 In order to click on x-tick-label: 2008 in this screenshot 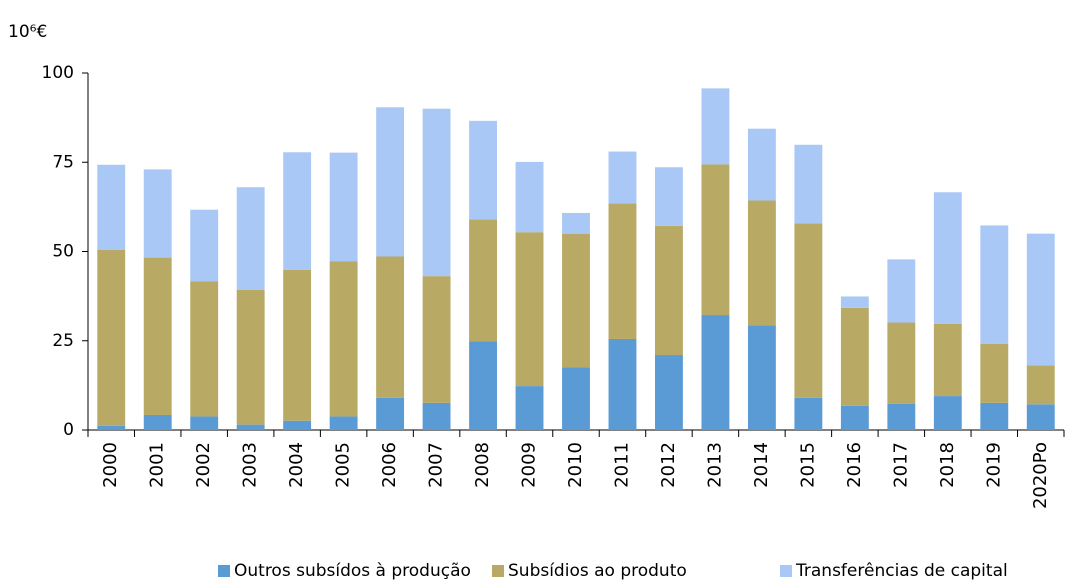, I will do `click(482, 465)`.